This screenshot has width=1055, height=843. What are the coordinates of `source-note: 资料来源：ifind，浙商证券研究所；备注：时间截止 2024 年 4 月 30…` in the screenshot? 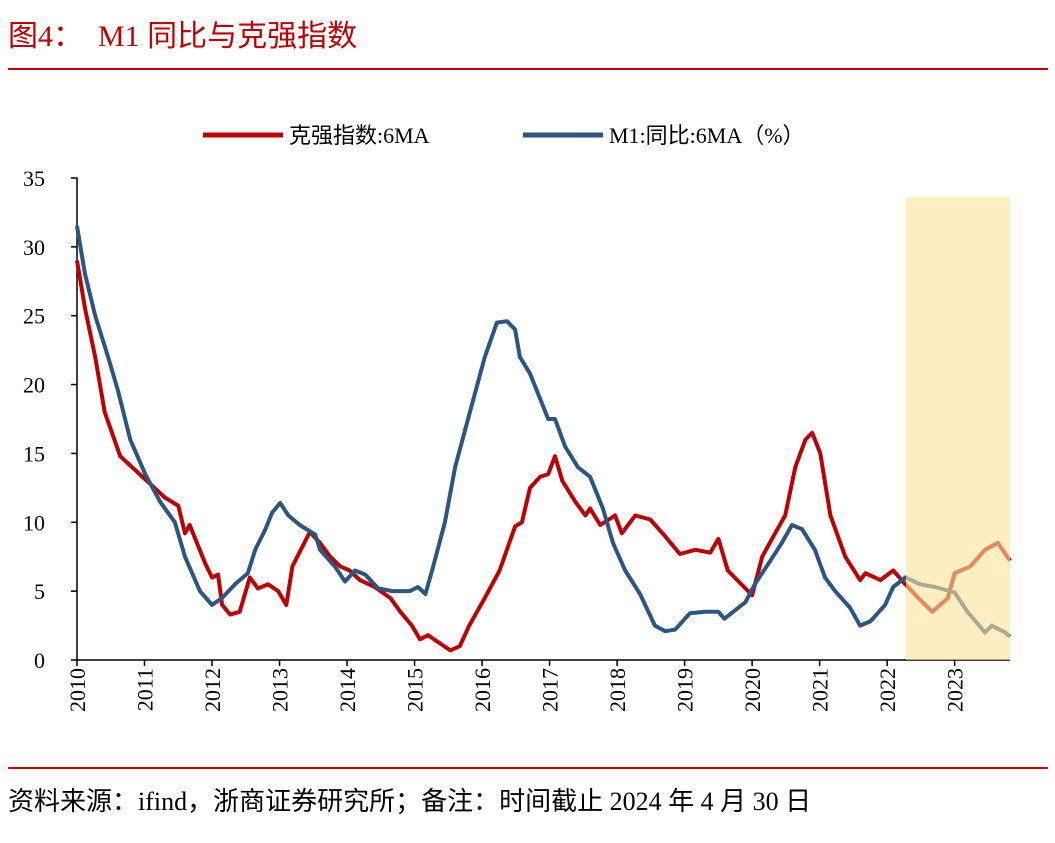 It's located at (409, 801).